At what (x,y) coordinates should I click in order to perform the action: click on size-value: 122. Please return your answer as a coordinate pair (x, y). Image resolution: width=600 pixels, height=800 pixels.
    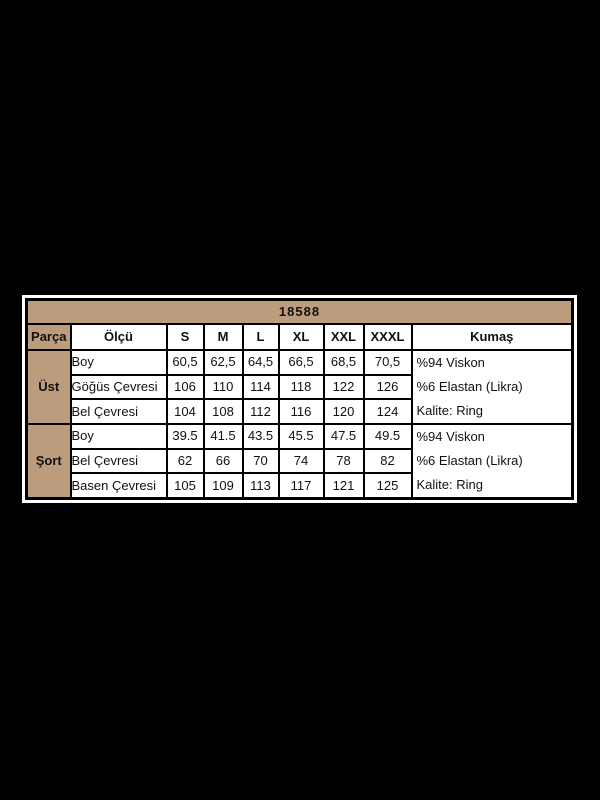
    Looking at the image, I should click on (343, 387).